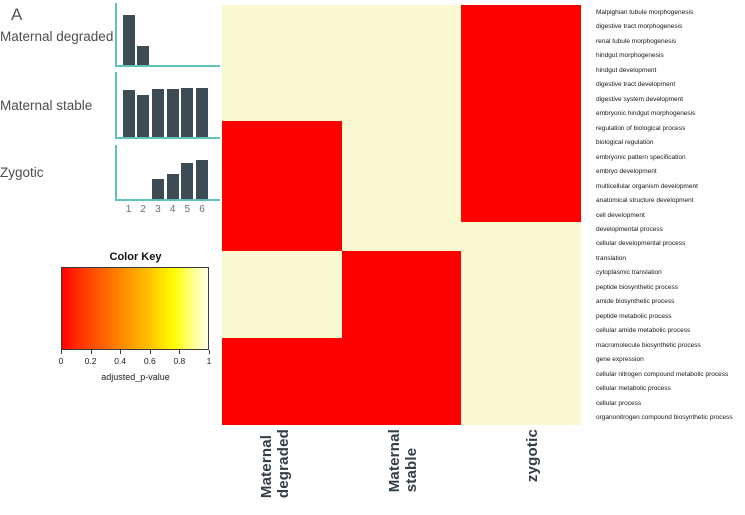 The width and height of the screenshot is (745, 515). I want to click on x-tick-label-4: 4, so click(172, 209).